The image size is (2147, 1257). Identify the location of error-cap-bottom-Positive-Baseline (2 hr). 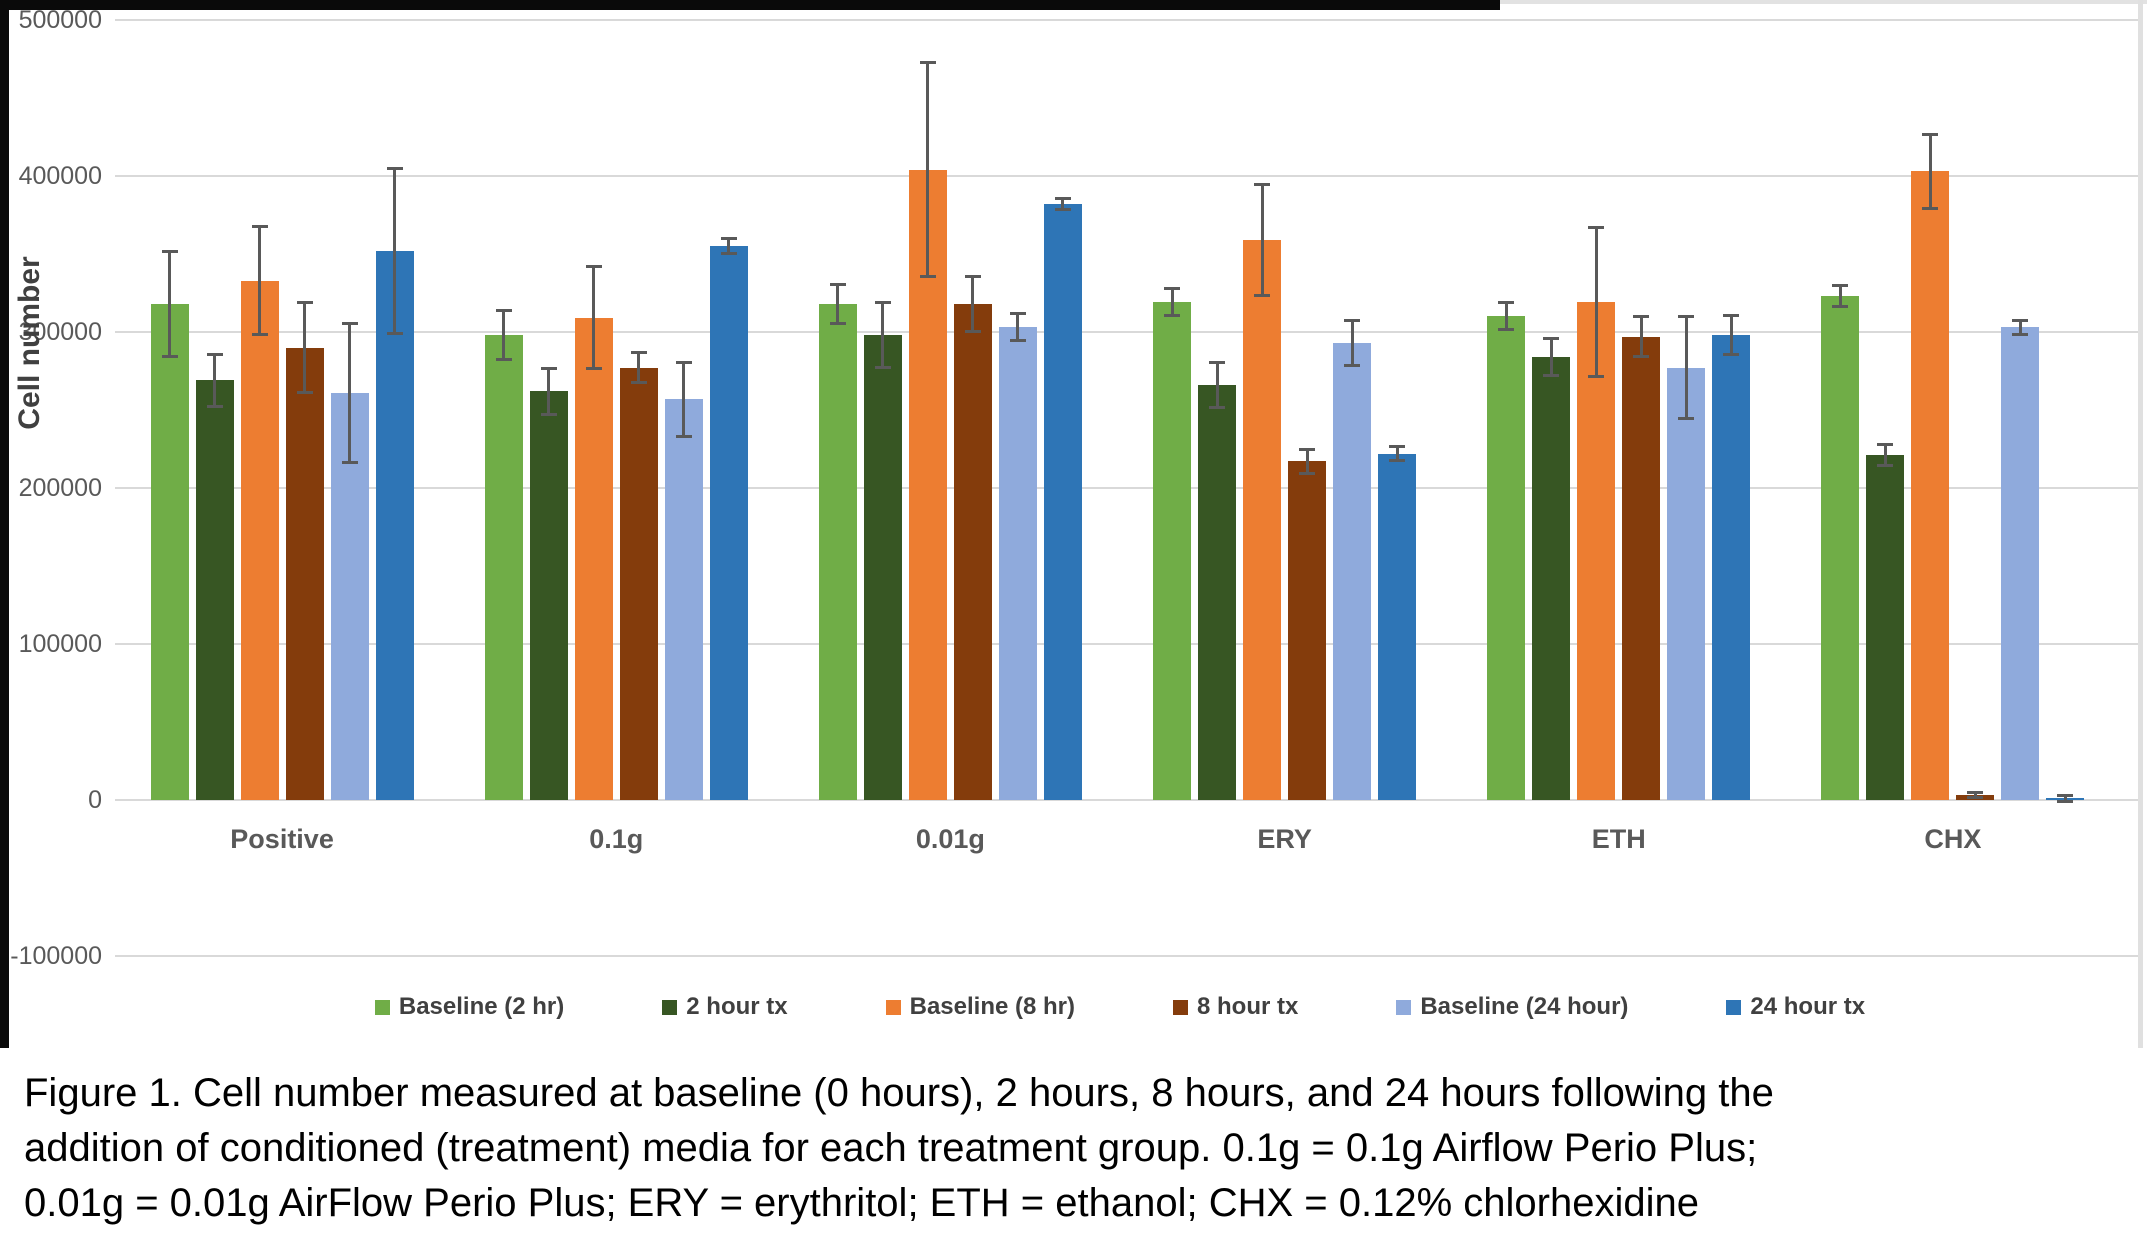
(169, 356).